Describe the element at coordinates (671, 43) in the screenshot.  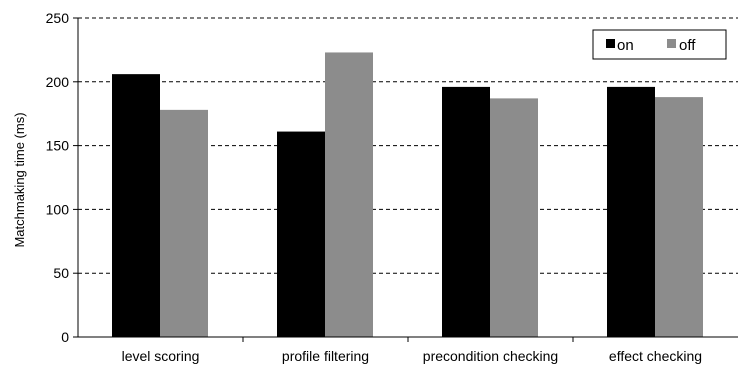
I see `legend-swatch-off` at that location.